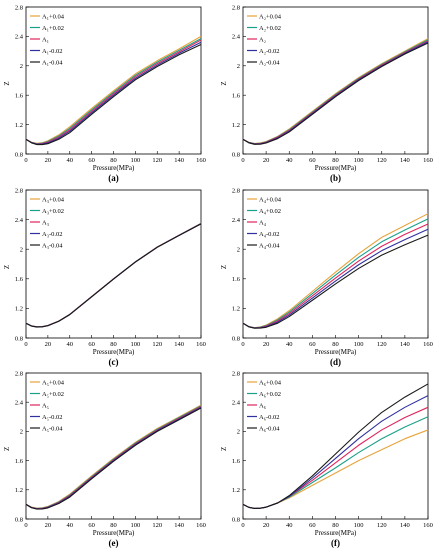 This screenshot has width=436, height=550. Describe the element at coordinates (270, 394) in the screenshot. I see `legend-label: A₆+0.02` at that location.